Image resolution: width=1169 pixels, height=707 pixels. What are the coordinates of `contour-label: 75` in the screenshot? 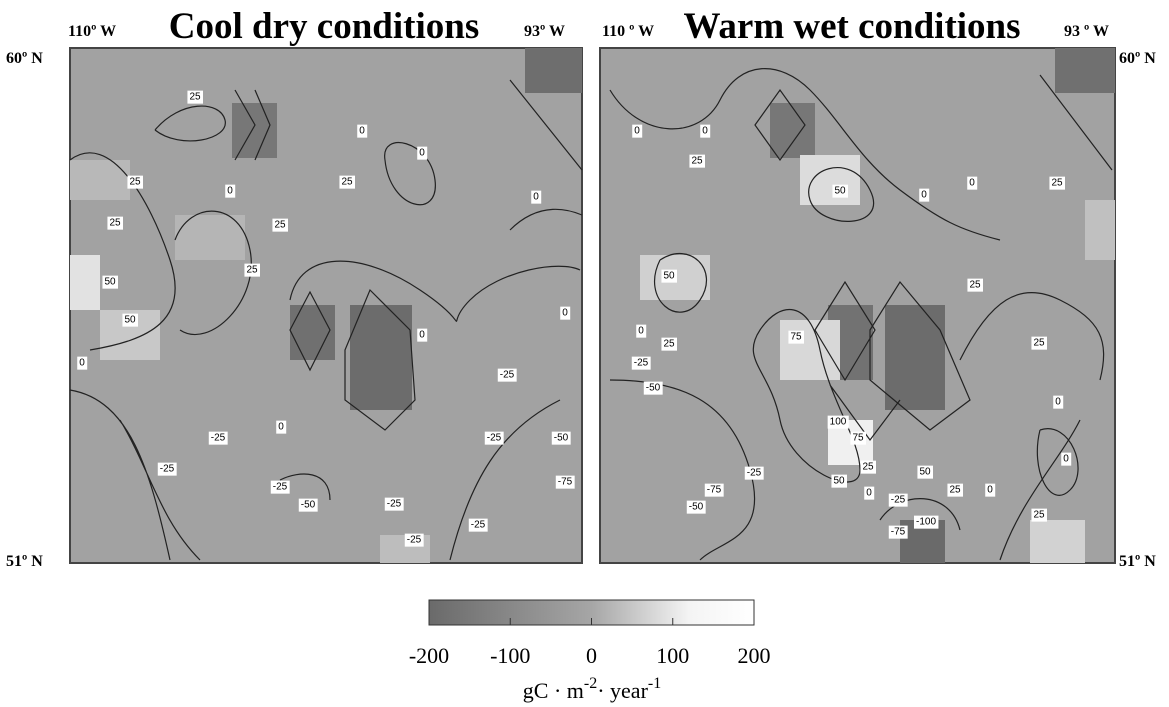 It's located at (796, 337).